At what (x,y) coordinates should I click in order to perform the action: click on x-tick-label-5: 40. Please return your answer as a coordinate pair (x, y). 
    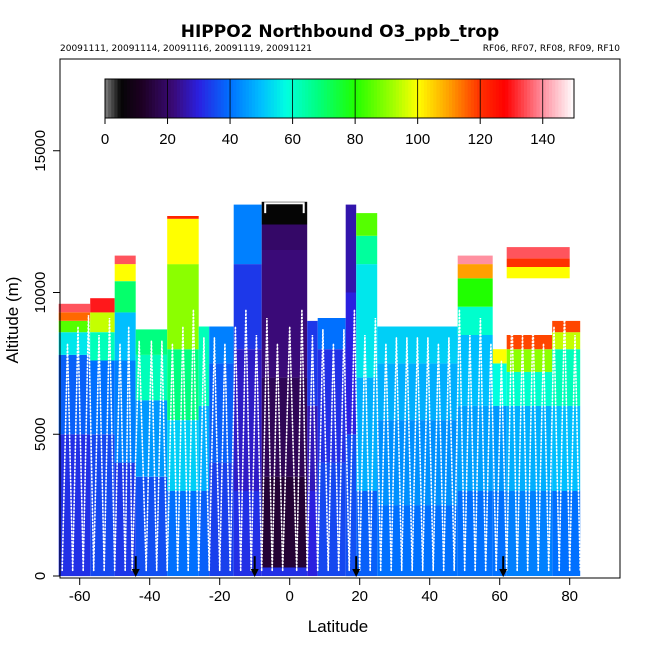
    Looking at the image, I should click on (429, 596).